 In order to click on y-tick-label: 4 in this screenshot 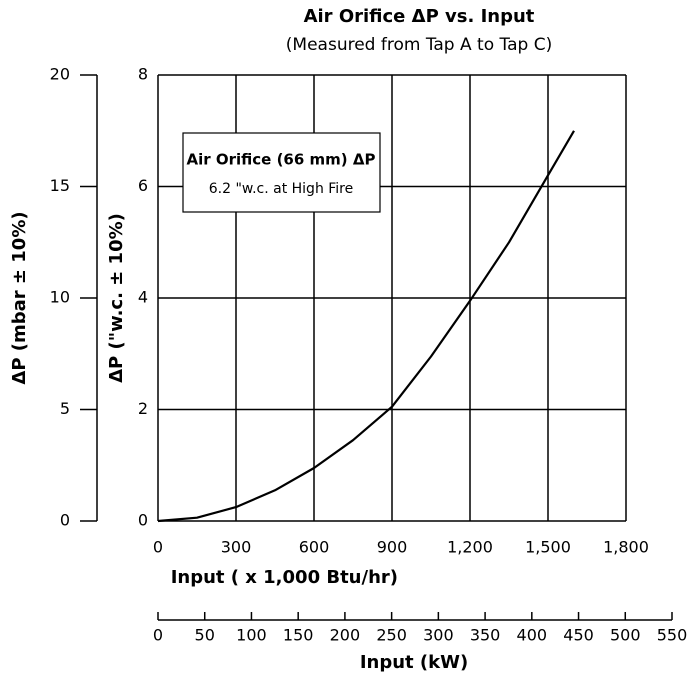, I will do `click(143, 297)`.